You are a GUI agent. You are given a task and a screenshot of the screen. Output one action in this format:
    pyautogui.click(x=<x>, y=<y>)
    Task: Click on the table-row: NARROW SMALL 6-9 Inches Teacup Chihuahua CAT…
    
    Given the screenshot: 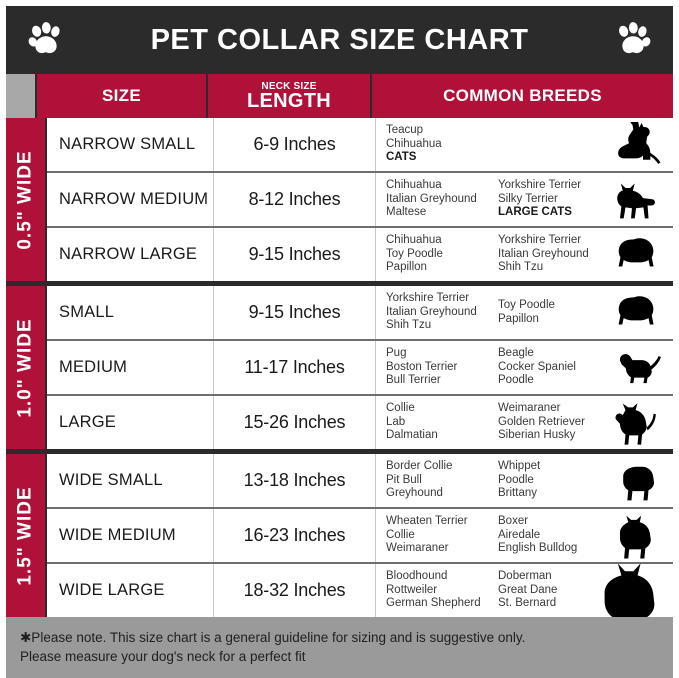 What is the action you would take?
    pyautogui.click(x=360, y=145)
    